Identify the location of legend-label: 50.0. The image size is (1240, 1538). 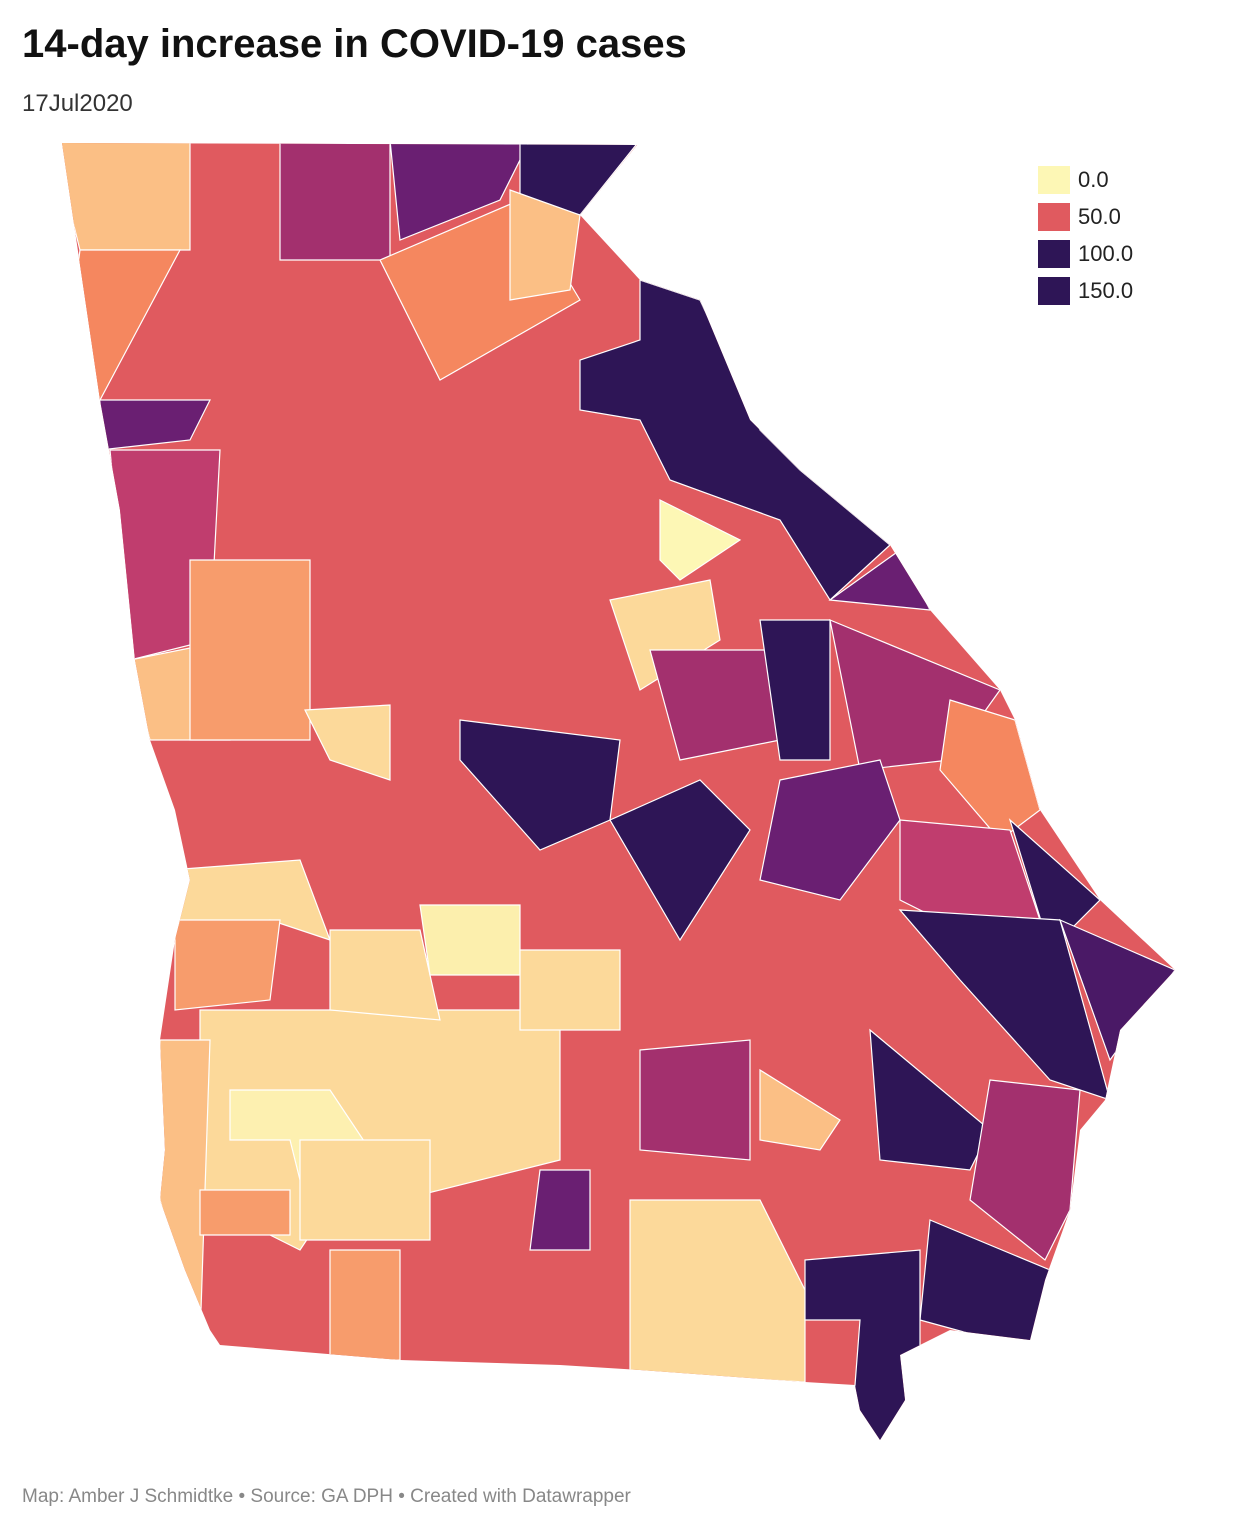
(1099, 216).